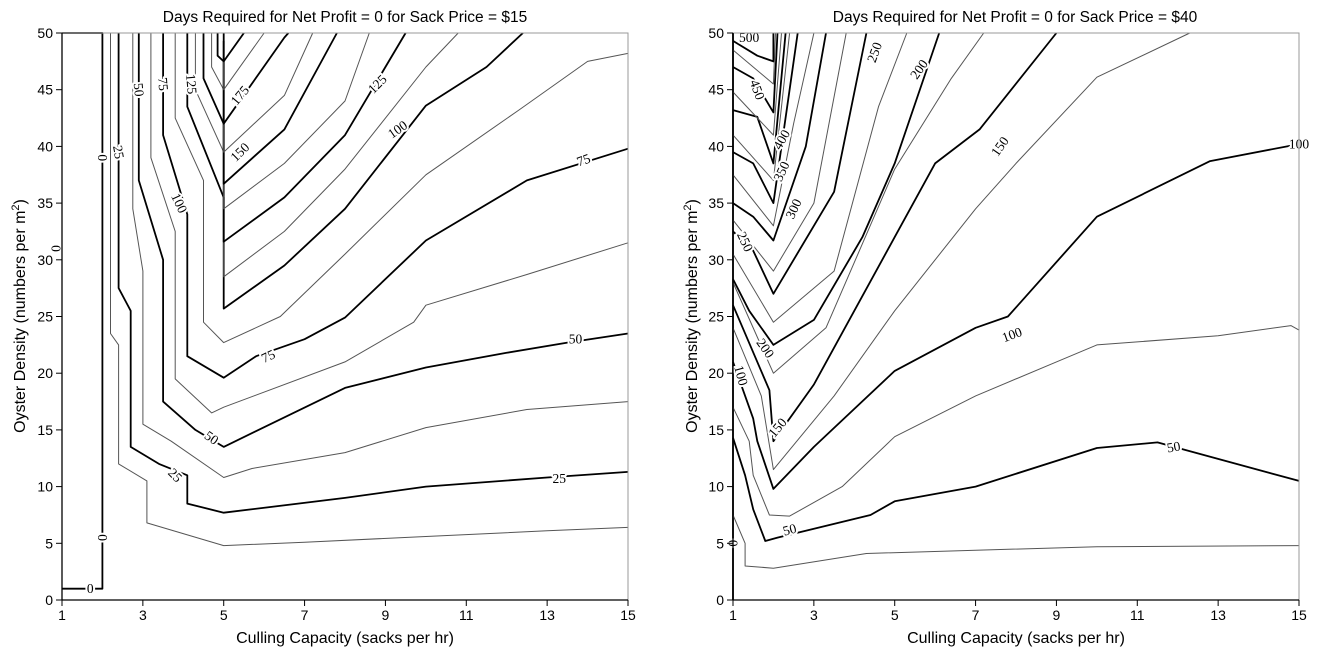 The height and width of the screenshot is (648, 1320). I want to click on chart-right-x-tick-label: 7, so click(976, 615).